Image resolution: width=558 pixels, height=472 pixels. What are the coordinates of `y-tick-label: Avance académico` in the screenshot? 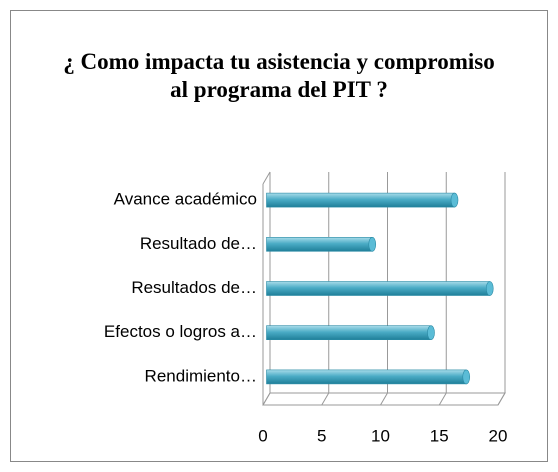 It's located at (185, 199).